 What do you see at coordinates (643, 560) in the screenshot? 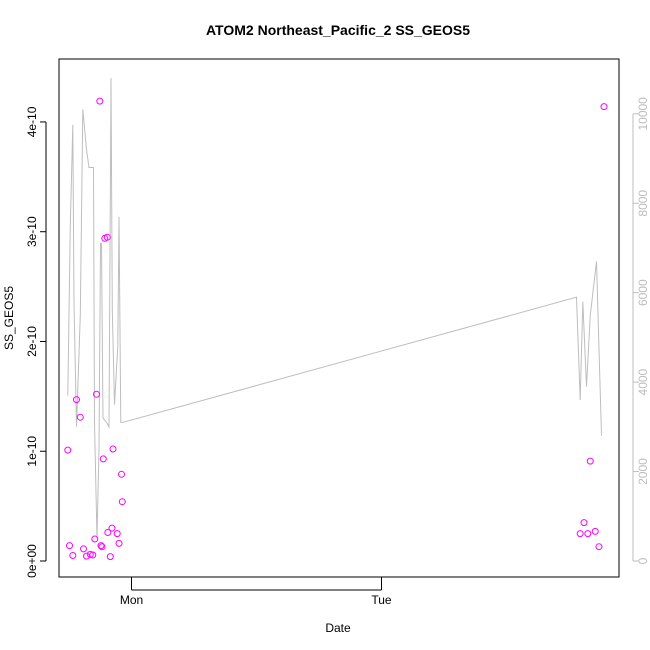
I see `y2-tick-label: 0` at bounding box center [643, 560].